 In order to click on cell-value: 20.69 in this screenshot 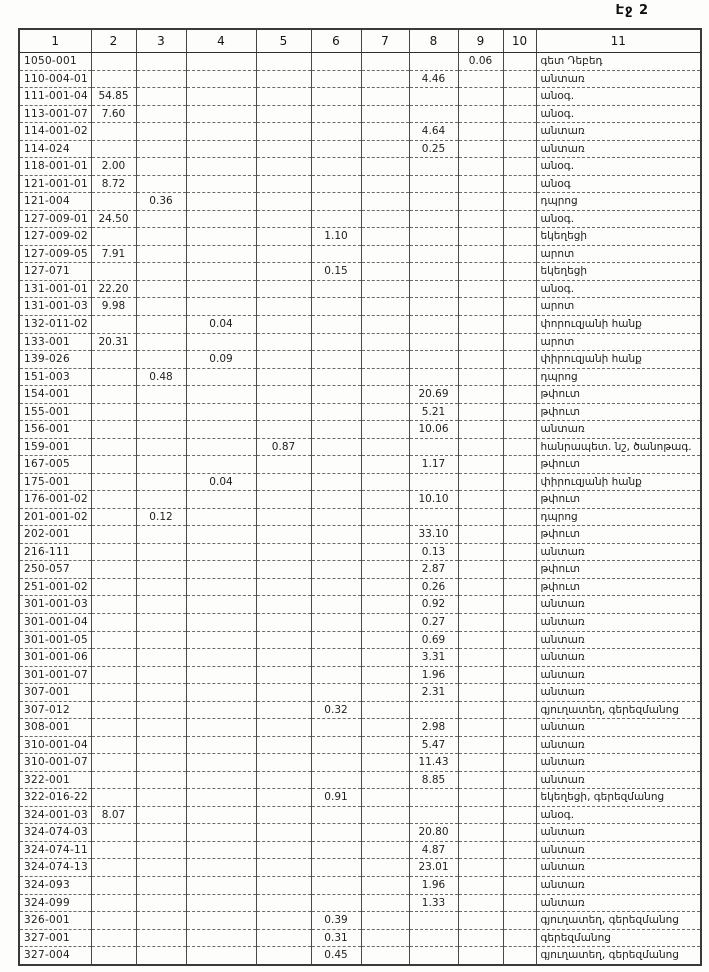, I will do `click(433, 394)`.